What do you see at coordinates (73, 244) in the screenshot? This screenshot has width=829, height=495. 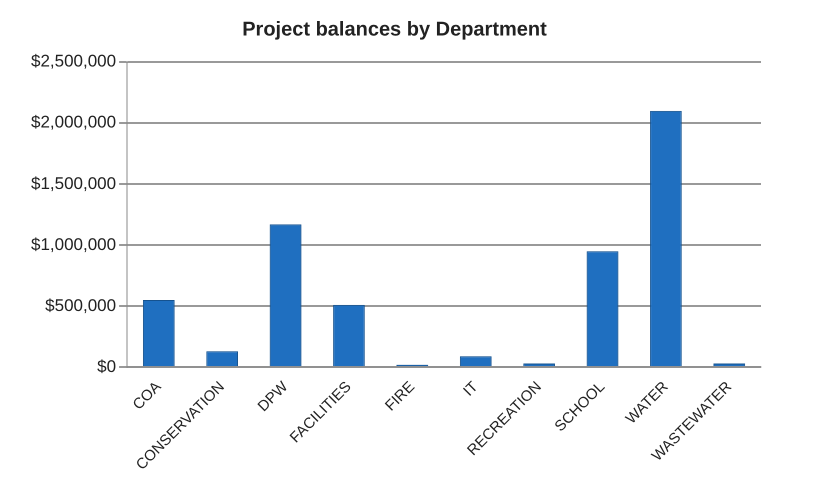 I see `y-tick-label: $1,000,000` at bounding box center [73, 244].